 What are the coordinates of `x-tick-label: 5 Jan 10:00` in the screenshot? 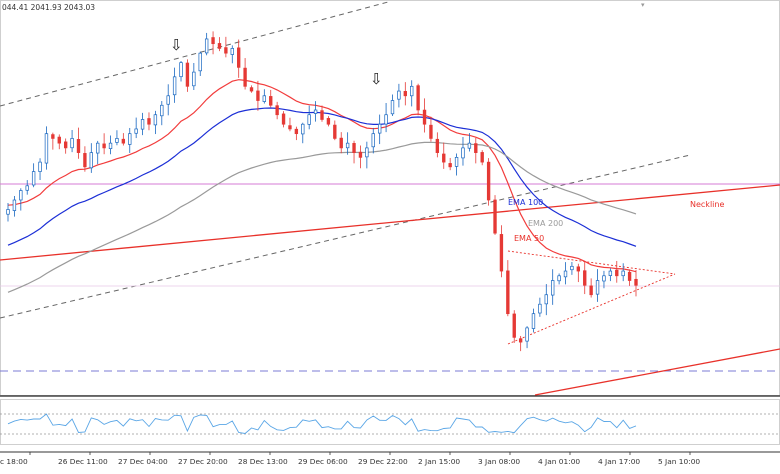 It's located at (679, 461).